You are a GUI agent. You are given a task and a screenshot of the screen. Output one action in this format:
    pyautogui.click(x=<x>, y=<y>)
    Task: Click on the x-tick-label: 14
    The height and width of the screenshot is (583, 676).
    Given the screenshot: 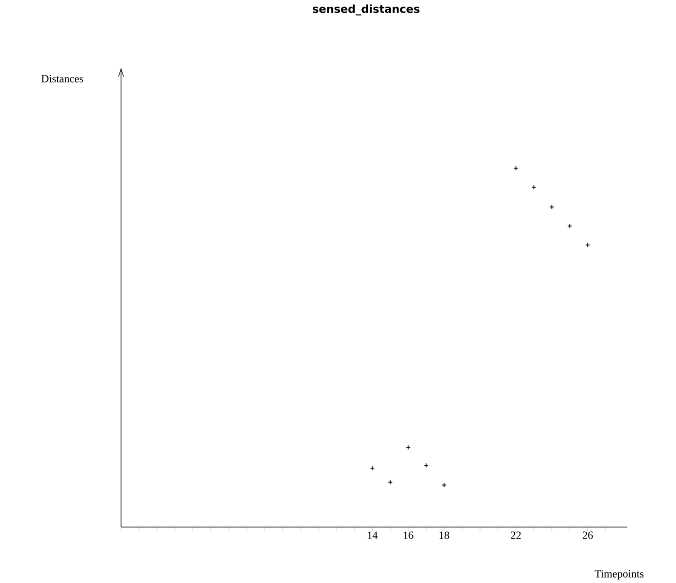 What is the action you would take?
    pyautogui.click(x=373, y=535)
    